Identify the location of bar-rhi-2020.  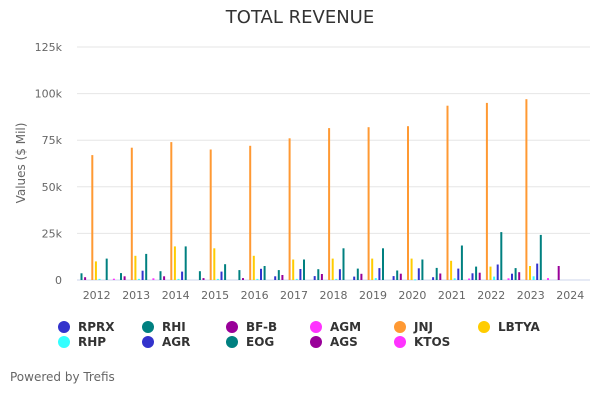
(397, 275).